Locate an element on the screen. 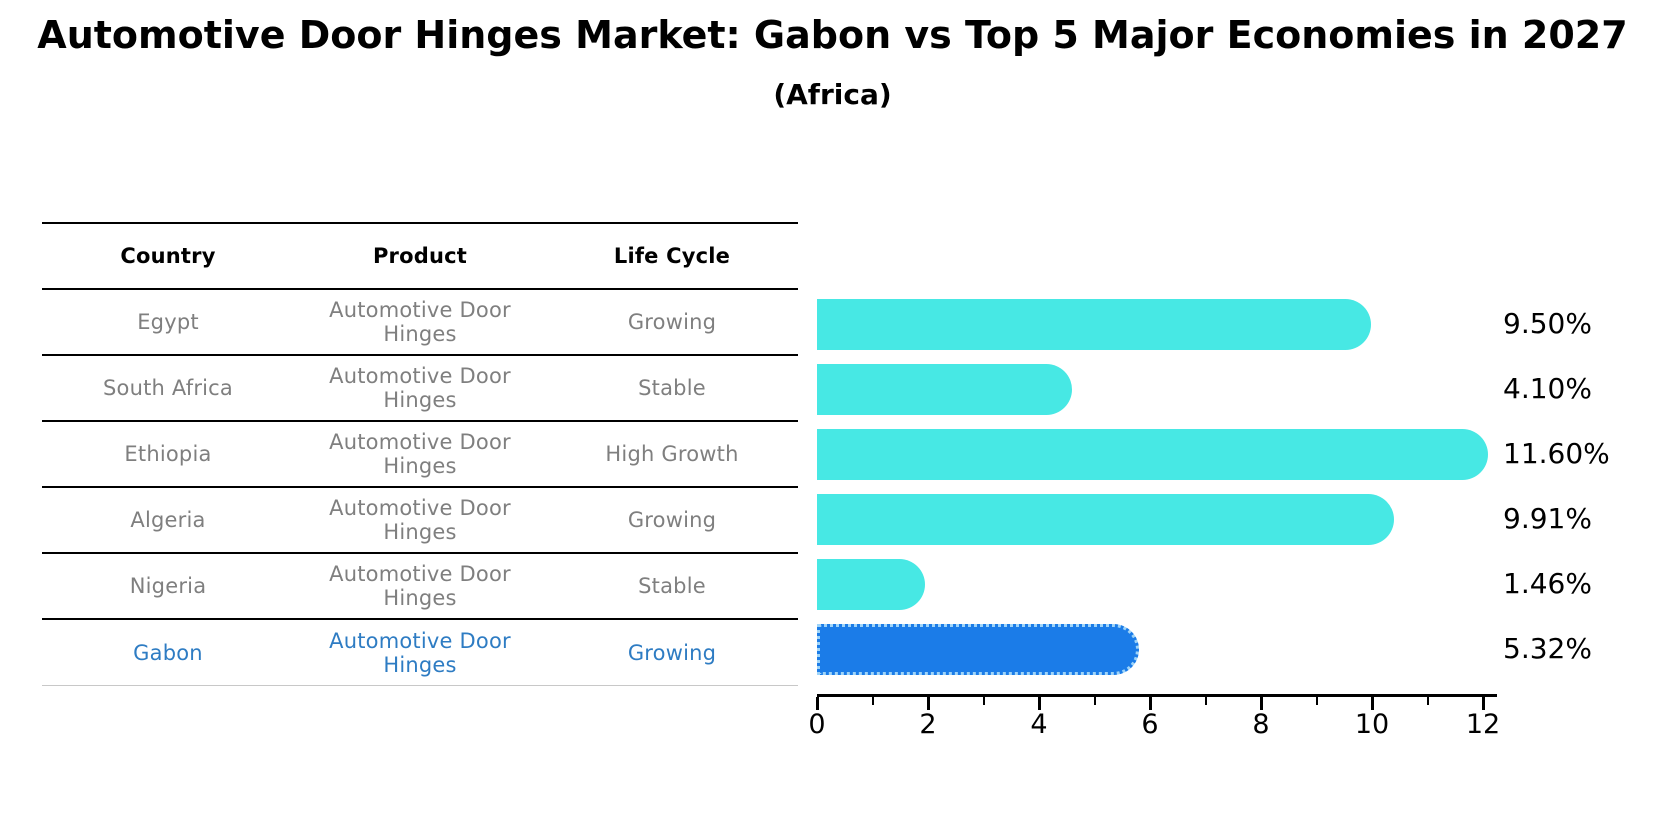 This screenshot has width=1665, height=823. value-label-gabon: 5.32% is located at coordinates (1547, 648).